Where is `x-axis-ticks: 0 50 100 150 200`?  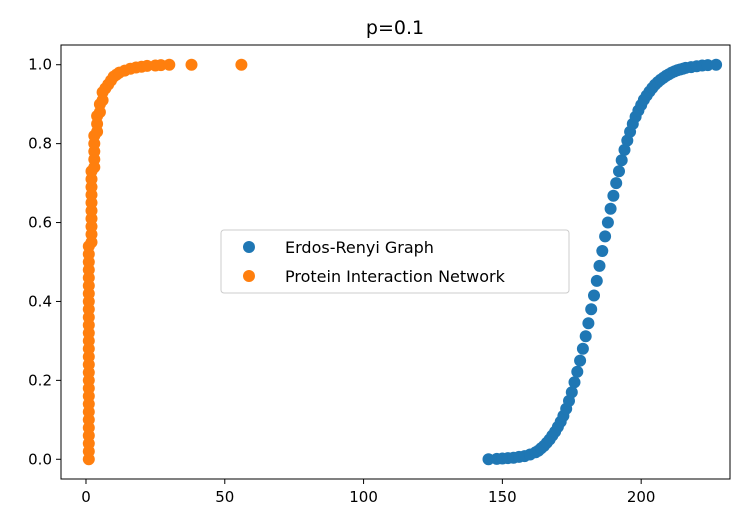
x-axis-ticks: 0 50 100 150 200 is located at coordinates (368, 492).